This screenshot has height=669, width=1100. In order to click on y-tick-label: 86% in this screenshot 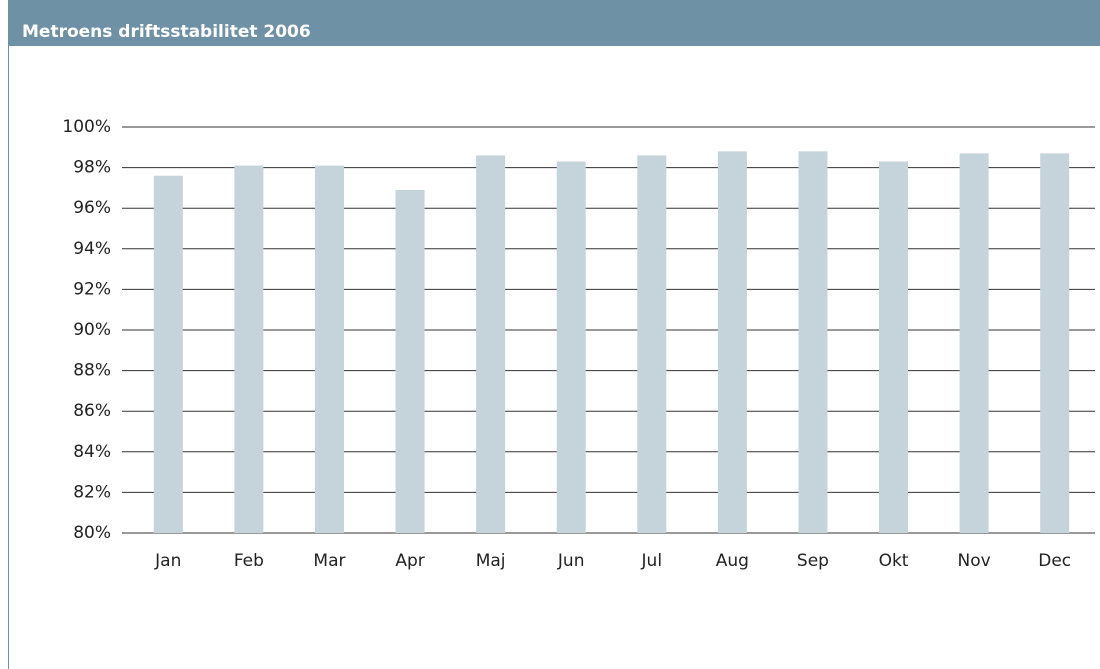, I will do `click(92, 411)`.